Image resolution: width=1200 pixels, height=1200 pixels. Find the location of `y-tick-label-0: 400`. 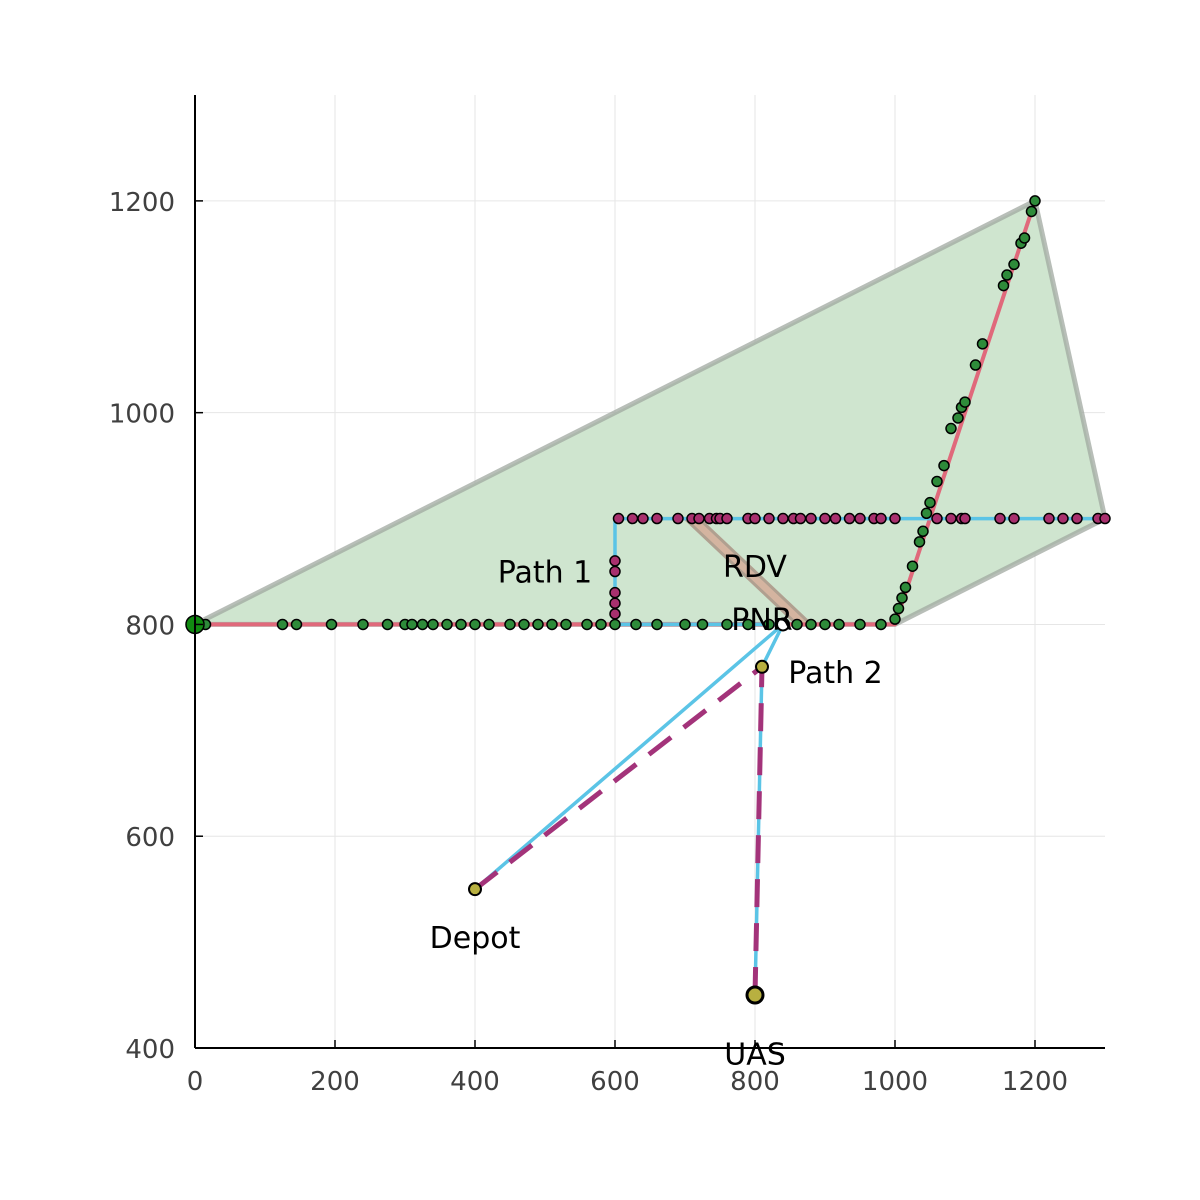

y-tick-label-0: 400 is located at coordinates (150, 1050).